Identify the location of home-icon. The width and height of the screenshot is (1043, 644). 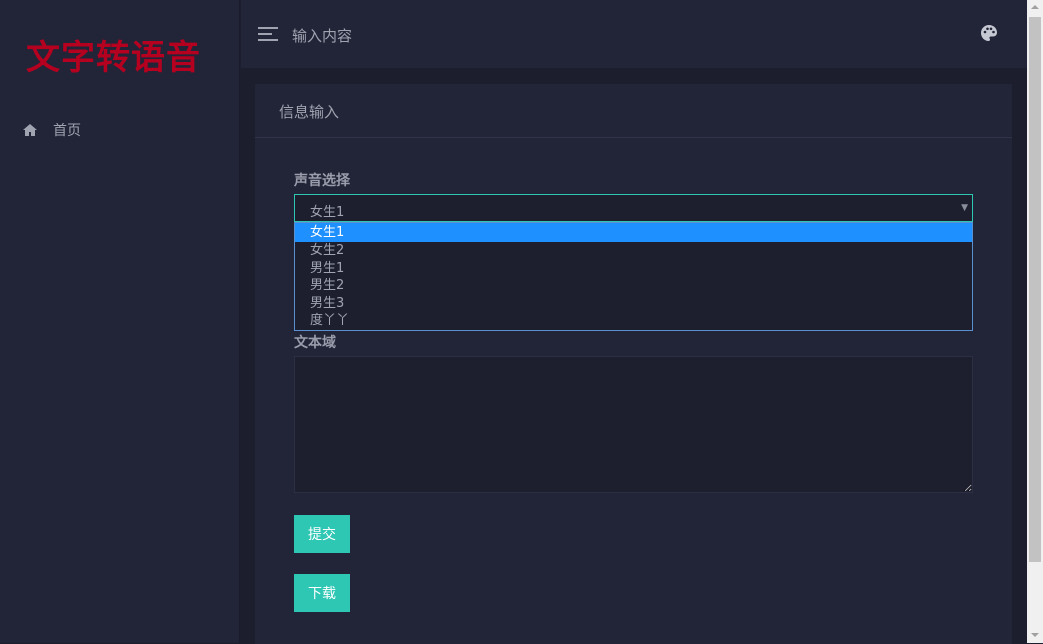
(30, 130).